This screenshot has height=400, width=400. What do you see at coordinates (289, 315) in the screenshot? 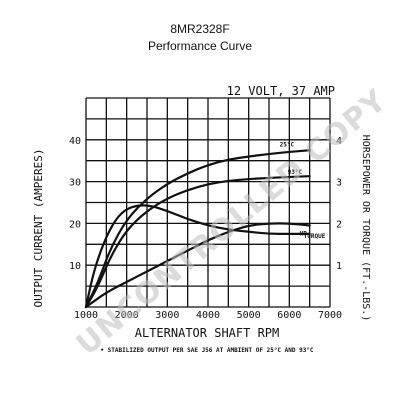
I see `x-tick-label: 6000` at bounding box center [289, 315].